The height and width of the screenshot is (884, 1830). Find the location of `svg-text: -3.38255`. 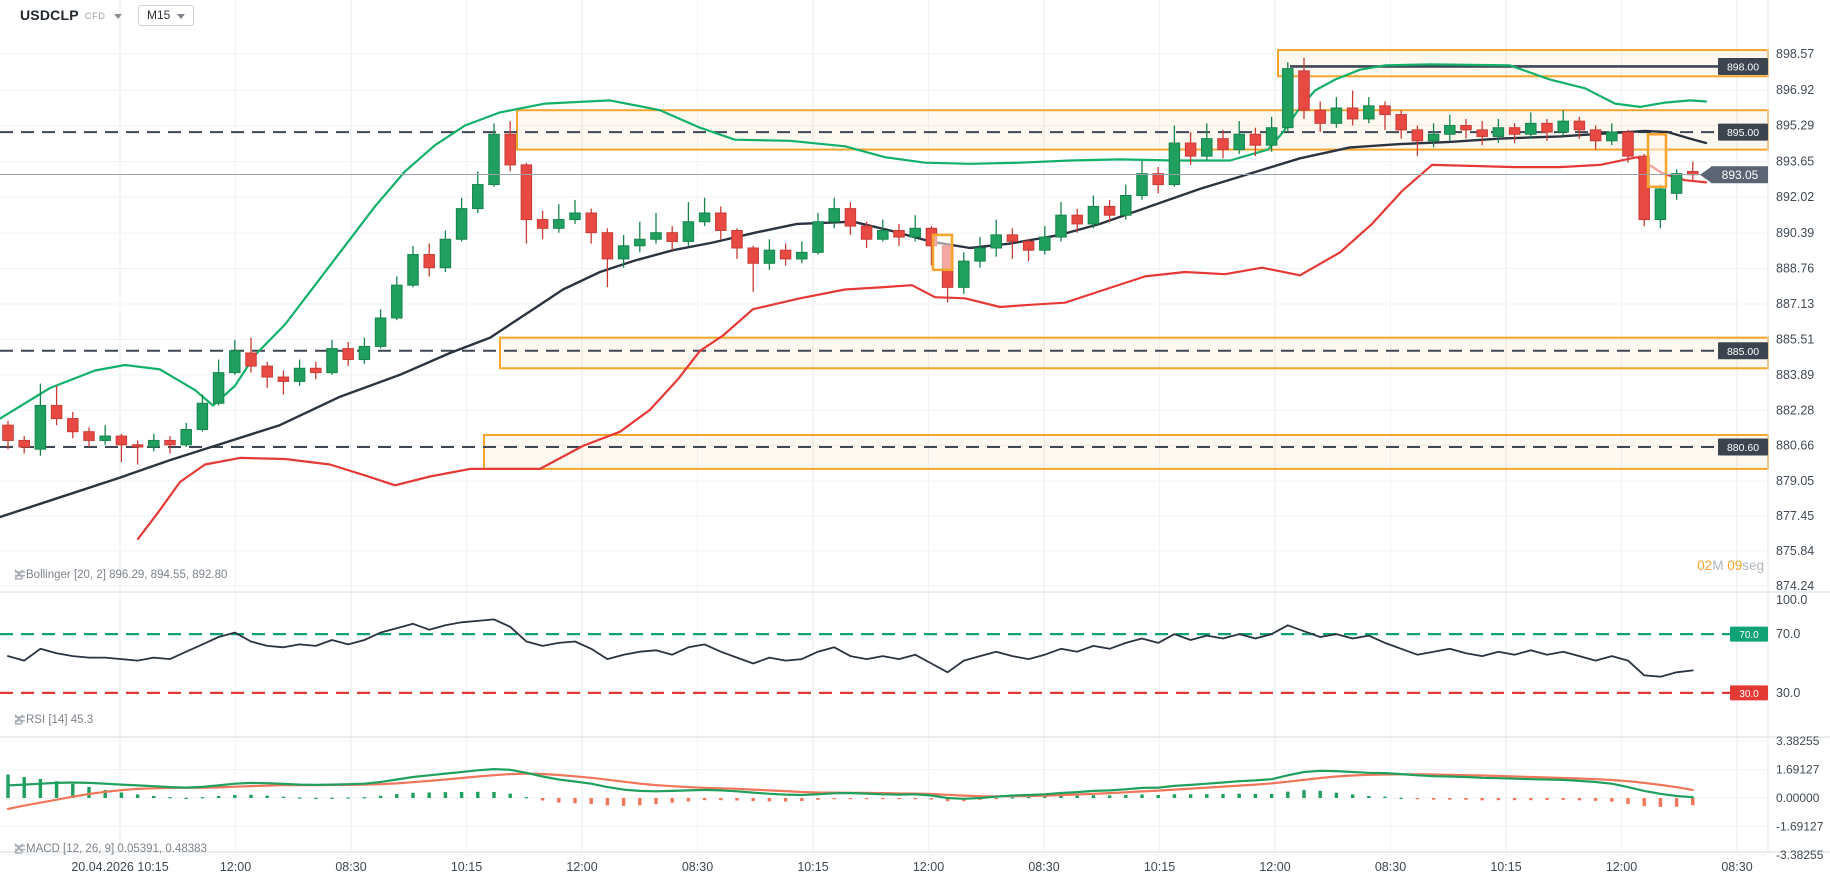

svg-text: -3.38255 is located at coordinates (1800, 855).